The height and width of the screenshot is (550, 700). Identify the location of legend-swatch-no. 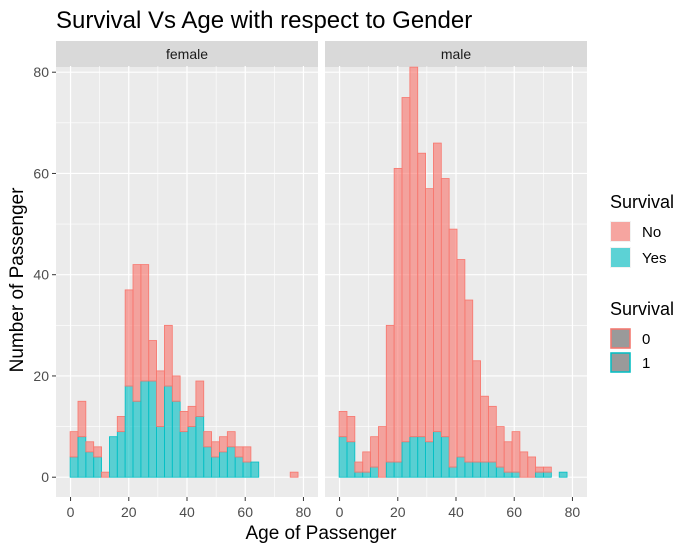
(620, 231).